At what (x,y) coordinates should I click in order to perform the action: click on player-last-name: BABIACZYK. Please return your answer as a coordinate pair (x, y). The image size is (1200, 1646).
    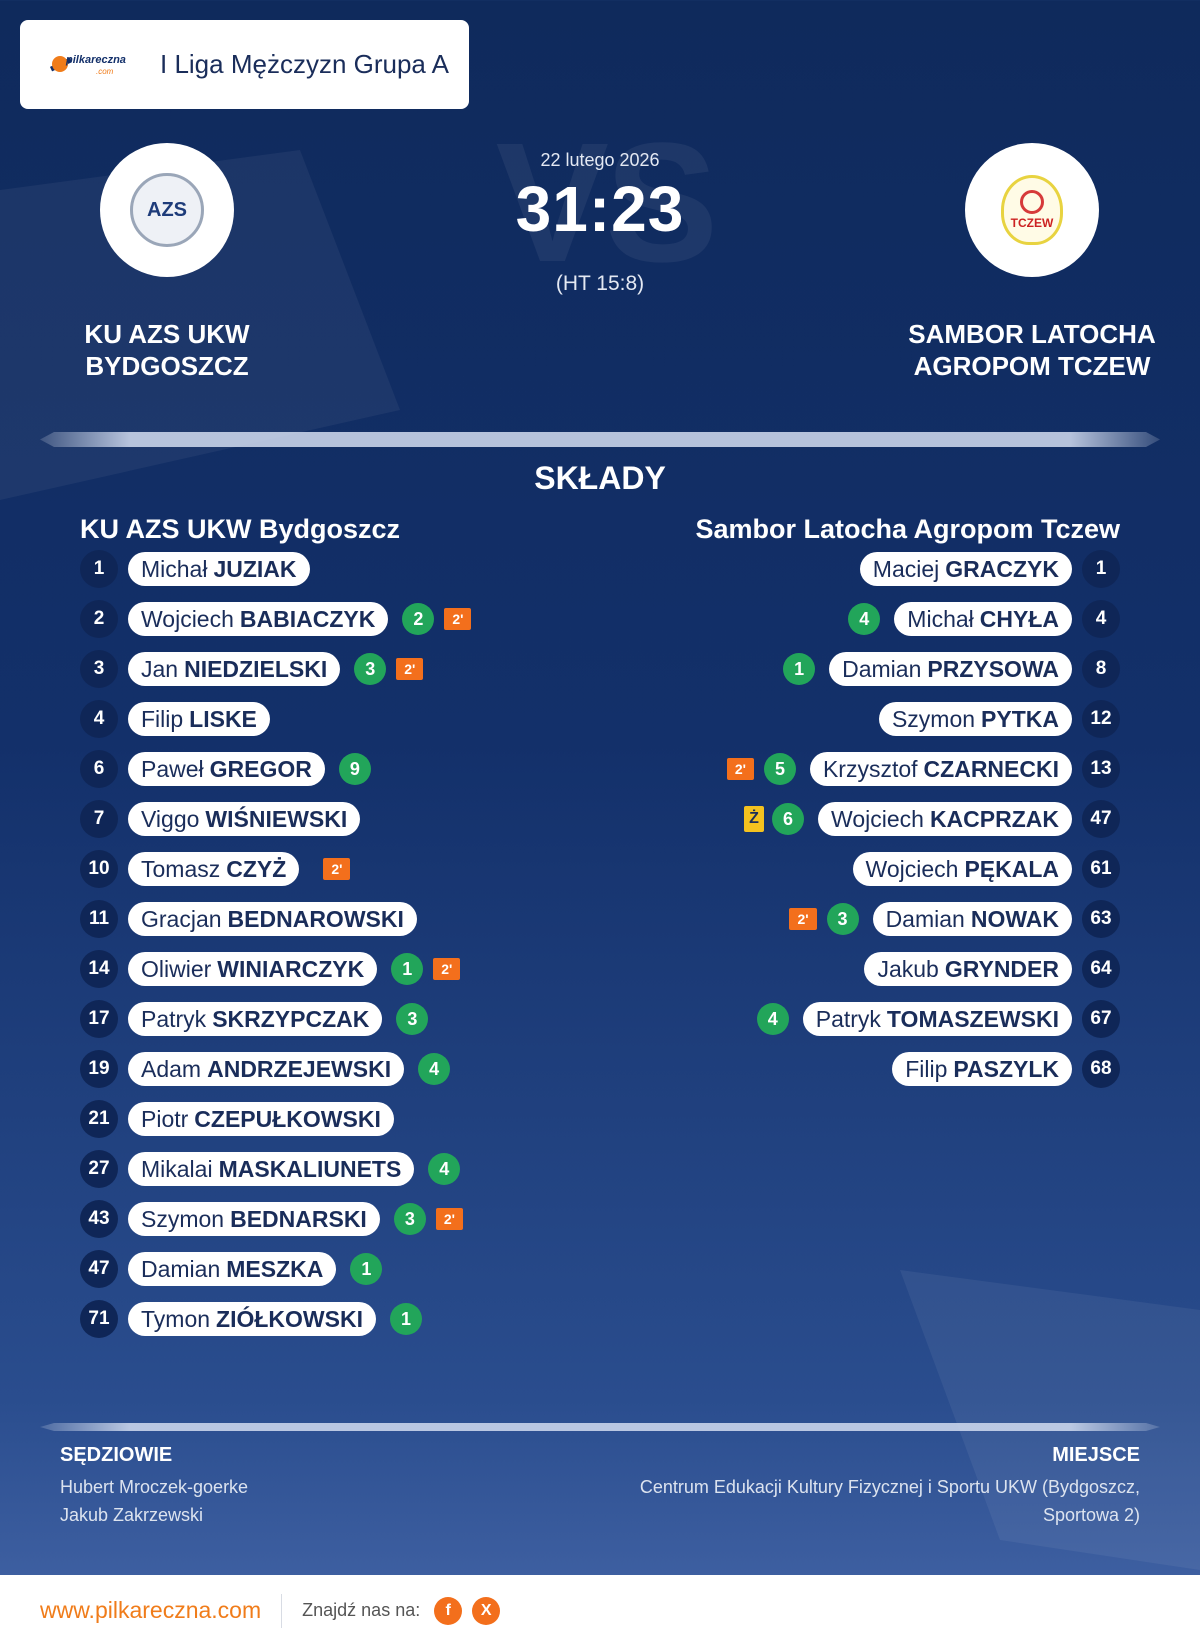
    Looking at the image, I should click on (307, 618).